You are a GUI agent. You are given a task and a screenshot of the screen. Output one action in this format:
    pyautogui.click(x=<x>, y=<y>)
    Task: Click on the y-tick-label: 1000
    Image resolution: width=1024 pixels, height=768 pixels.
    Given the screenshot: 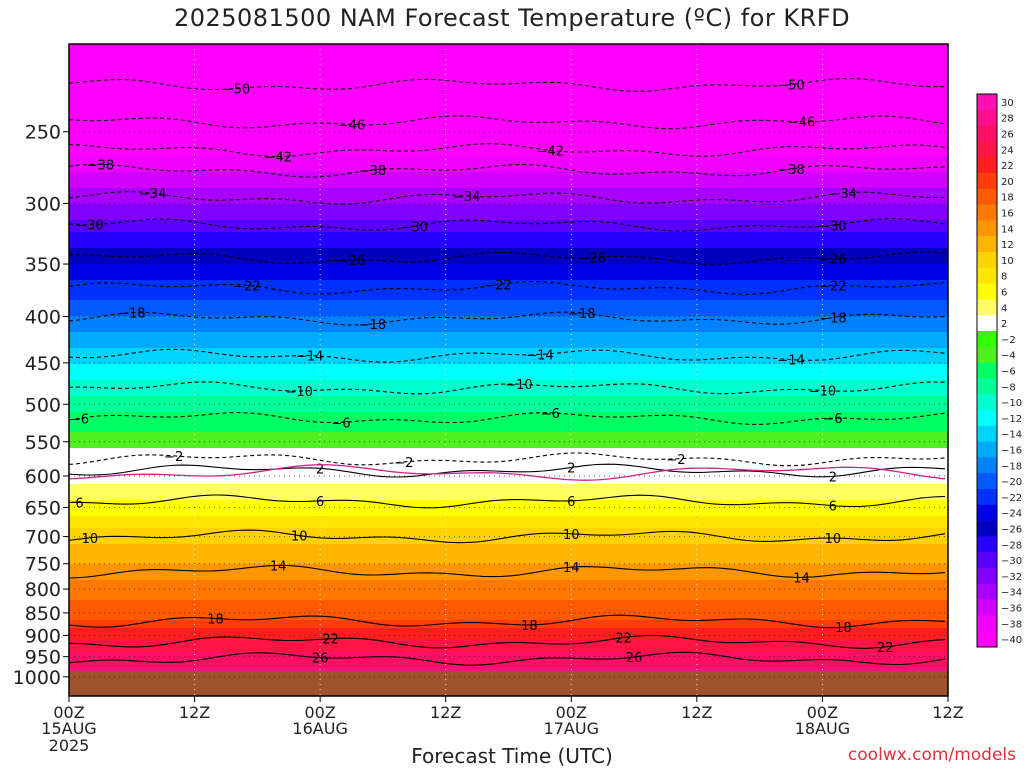 What is the action you would take?
    pyautogui.click(x=37, y=678)
    